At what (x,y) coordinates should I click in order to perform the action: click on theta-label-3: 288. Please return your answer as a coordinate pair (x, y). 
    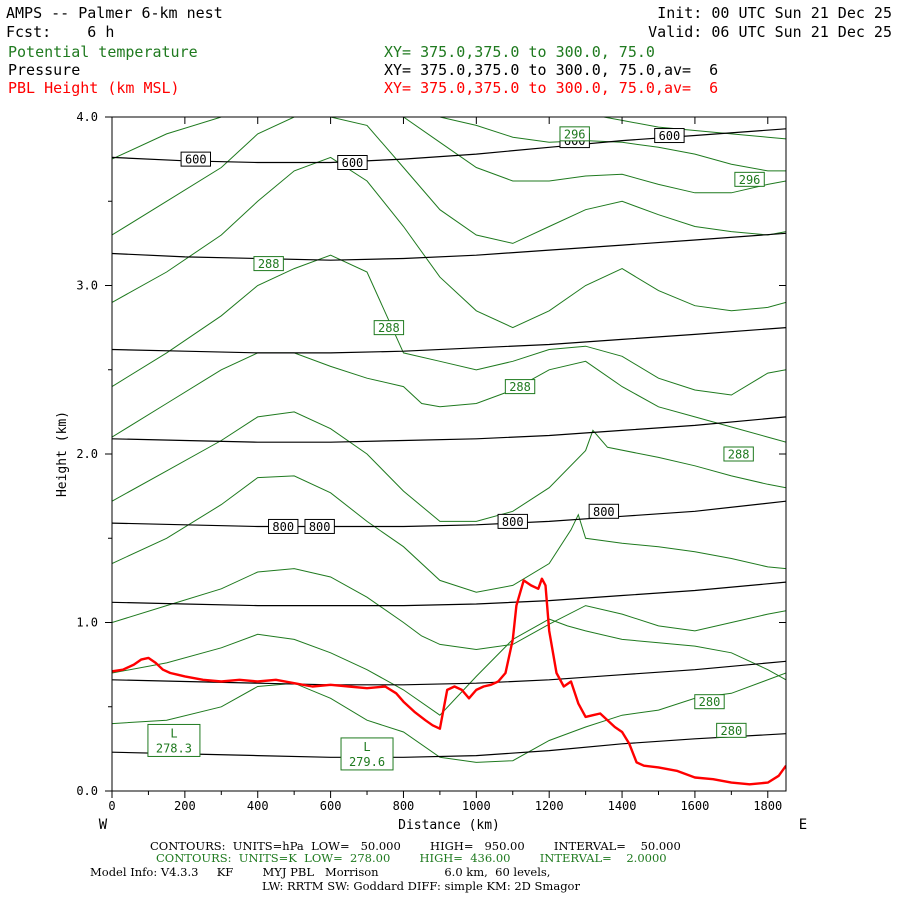
    Looking at the image, I should click on (389, 328).